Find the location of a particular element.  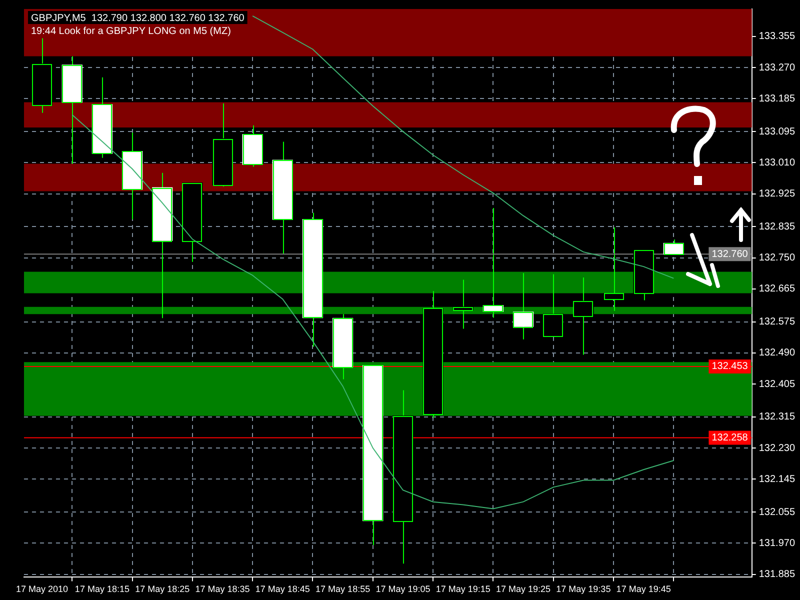

chart-title: GBPJPY,M5 132.790 132.800 132.760 132.760 is located at coordinates (138, 18).